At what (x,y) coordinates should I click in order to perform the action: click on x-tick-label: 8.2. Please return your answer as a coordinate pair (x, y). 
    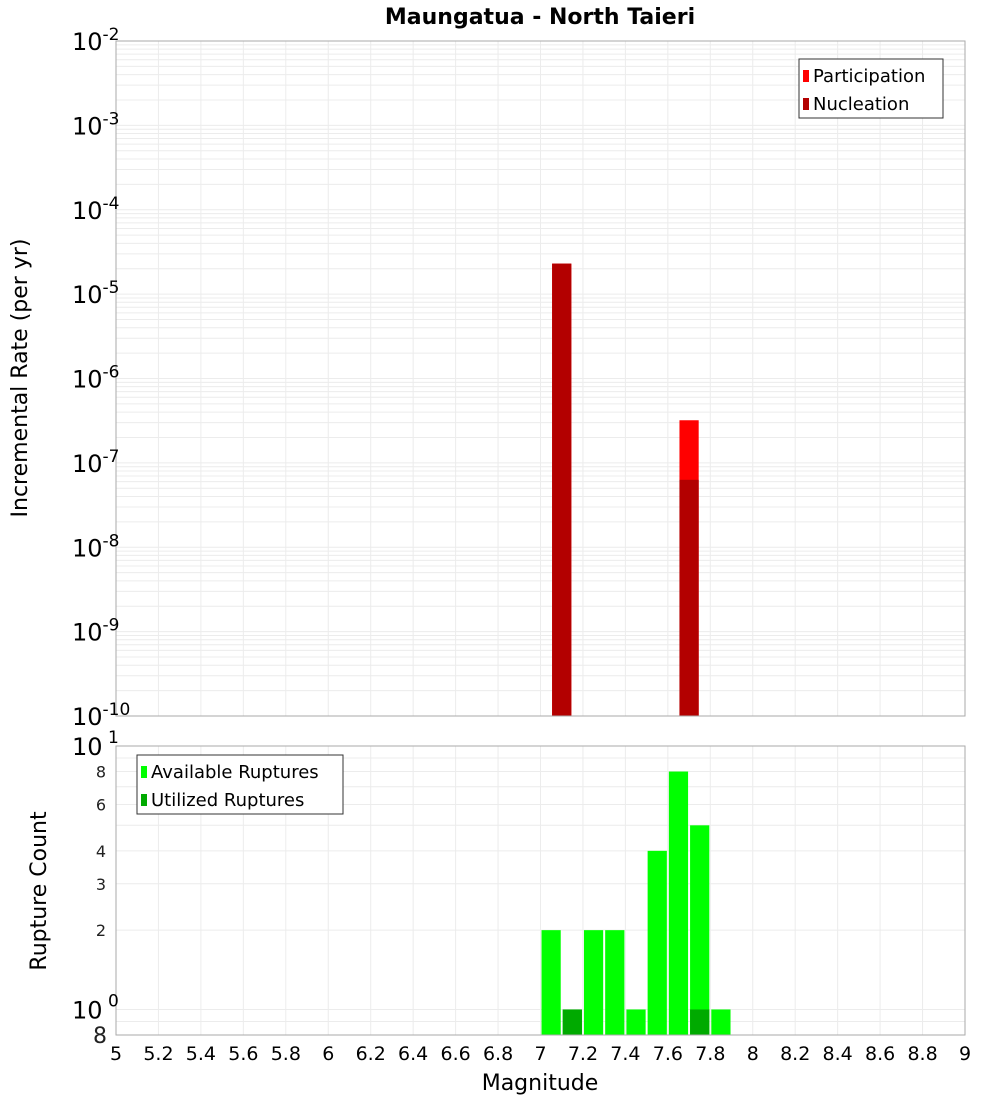
    Looking at the image, I should click on (795, 1054).